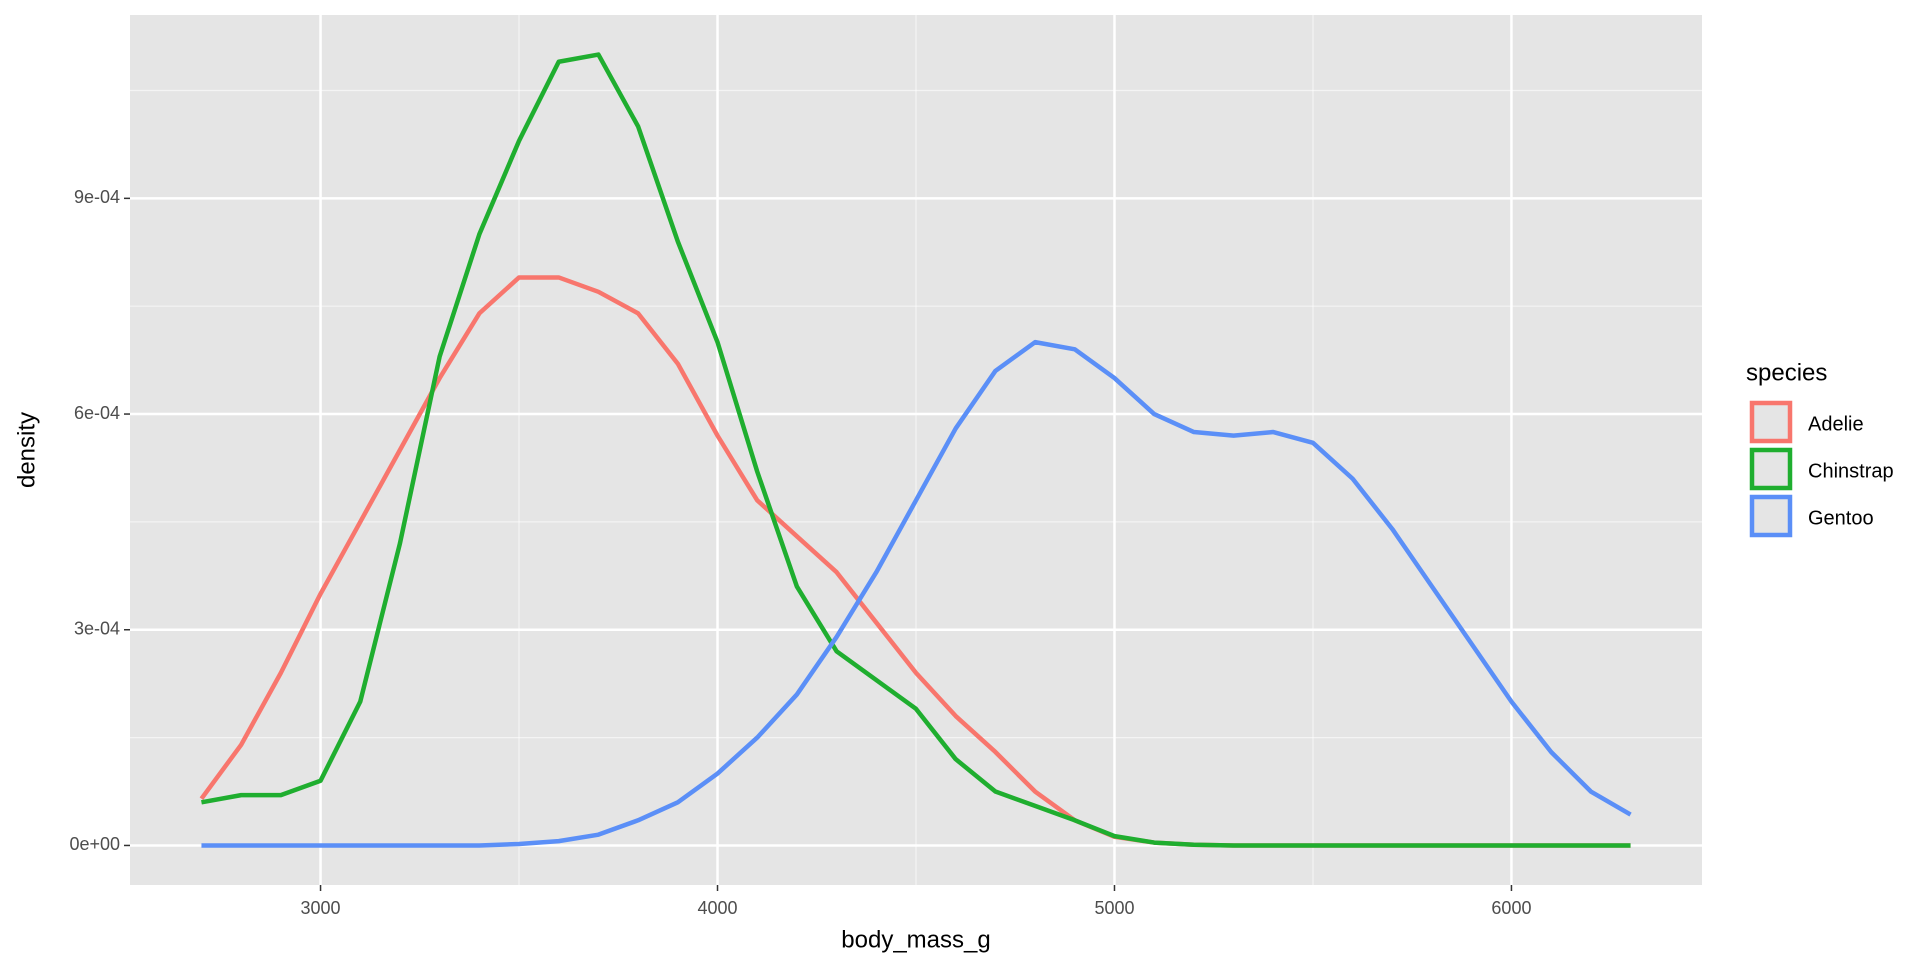 The width and height of the screenshot is (1920, 960). Describe the element at coordinates (97, 197) in the screenshot. I see `y-tick-label: 9e-04` at that location.